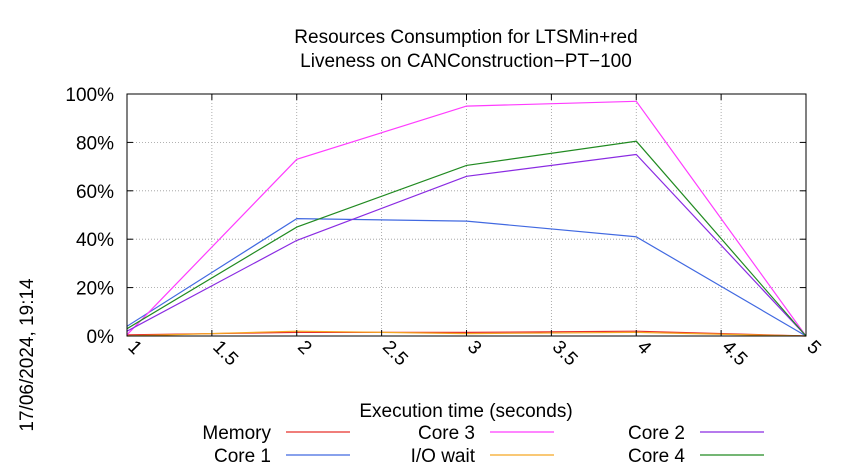 The width and height of the screenshot is (850, 475). I want to click on x-axis-label: Execution time (seconds), so click(465, 411).